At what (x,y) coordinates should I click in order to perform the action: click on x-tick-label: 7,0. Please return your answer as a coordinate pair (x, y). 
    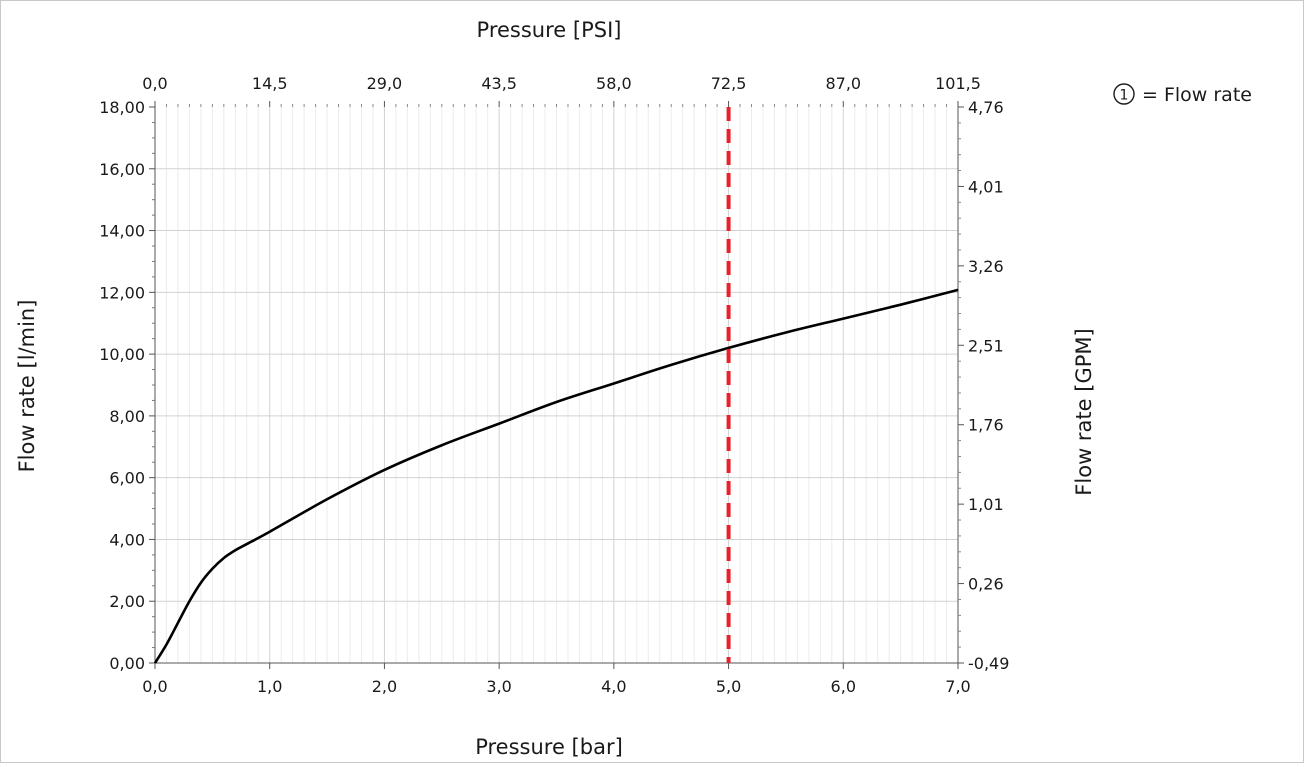
    Looking at the image, I should click on (957, 686).